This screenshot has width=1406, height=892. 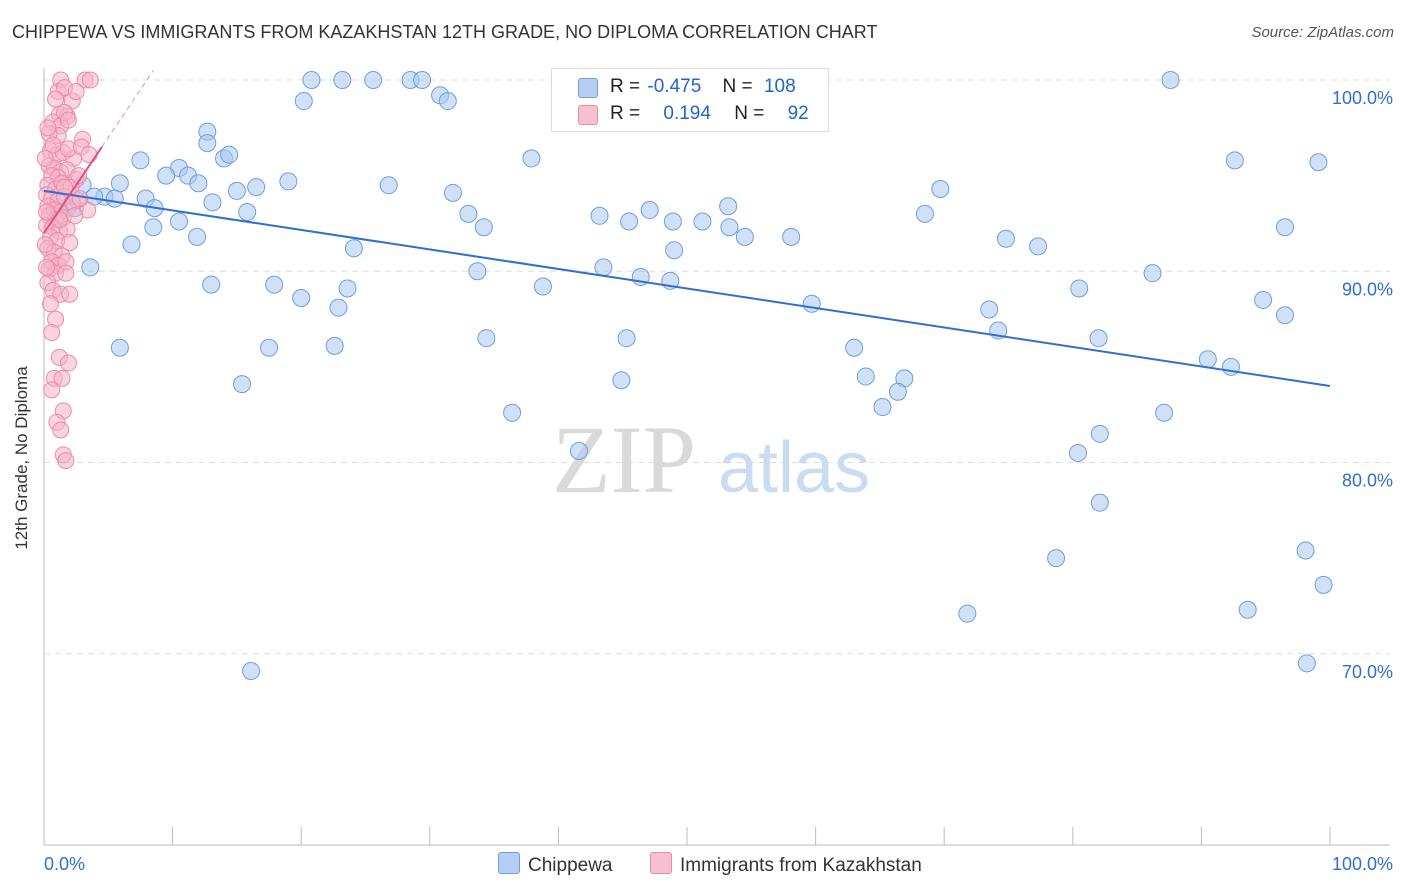 What do you see at coordinates (624, 459) in the screenshot?
I see `watermark-zip: ZIP` at bounding box center [624, 459].